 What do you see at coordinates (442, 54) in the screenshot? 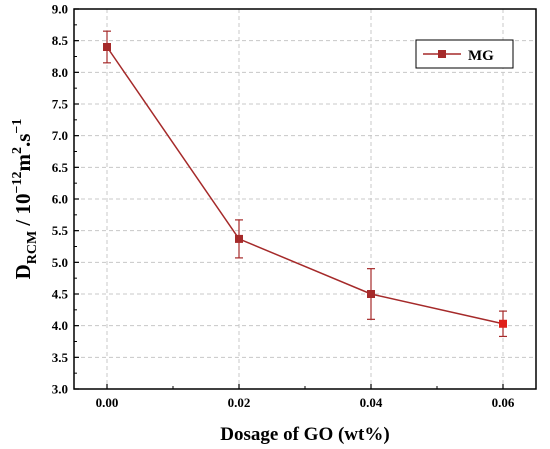
I see `legend-marker` at bounding box center [442, 54].